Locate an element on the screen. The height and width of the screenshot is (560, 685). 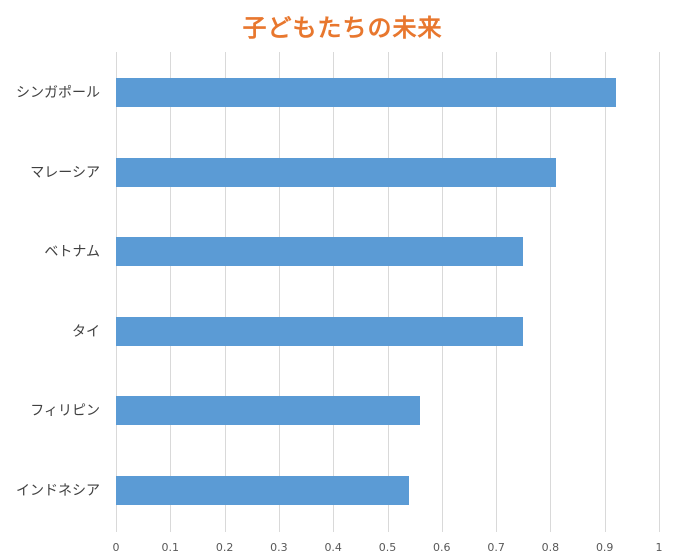
x-tick-label: 0.2 is located at coordinates (224, 547).